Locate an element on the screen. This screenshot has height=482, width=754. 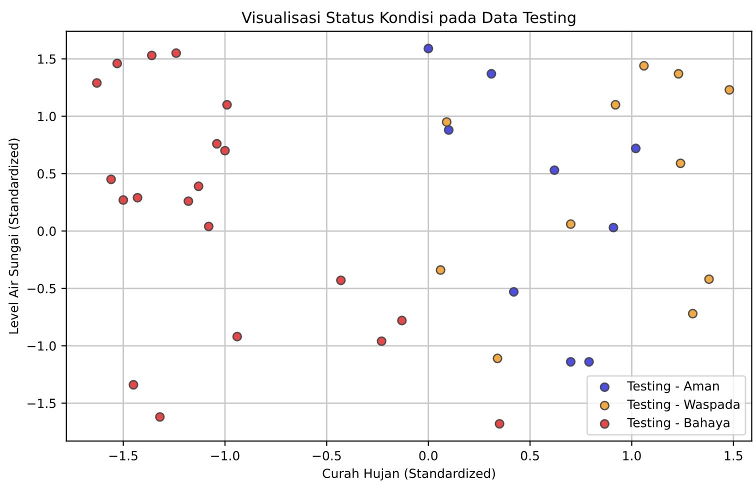
y-tick-label: 1.0 is located at coordinates (47, 117).